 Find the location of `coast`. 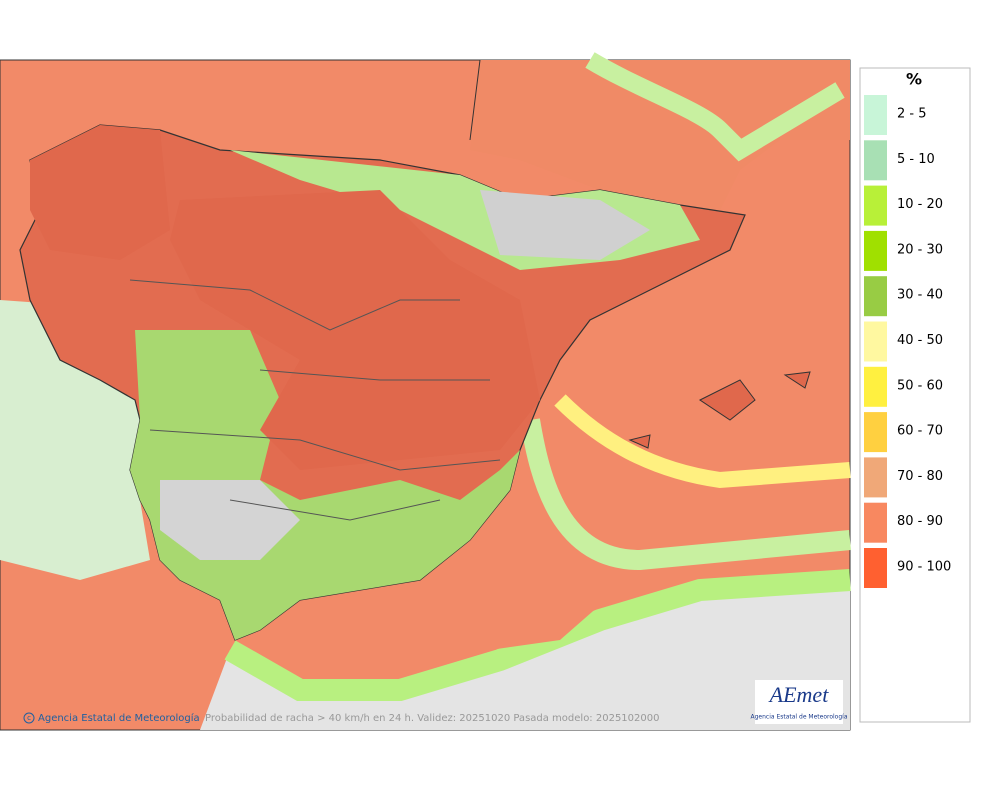

coast is located at coordinates (475, 100).